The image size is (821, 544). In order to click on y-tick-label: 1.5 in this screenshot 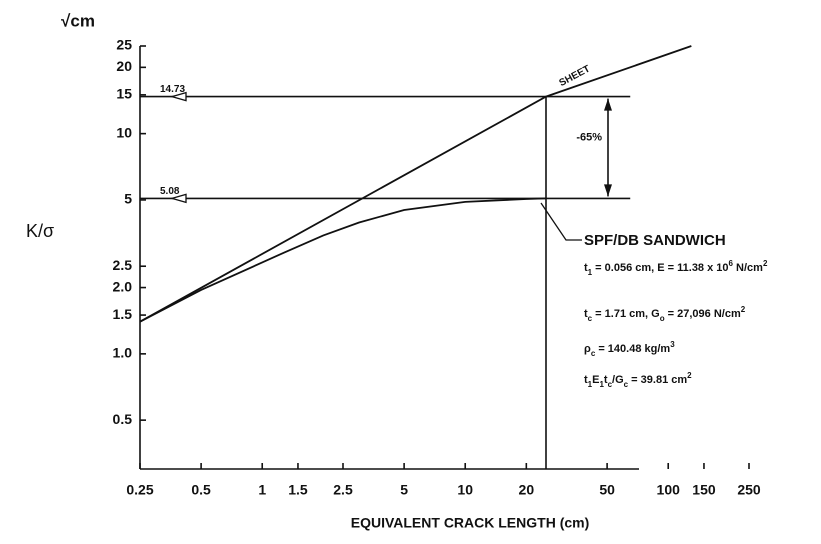, I will do `click(123, 314)`.